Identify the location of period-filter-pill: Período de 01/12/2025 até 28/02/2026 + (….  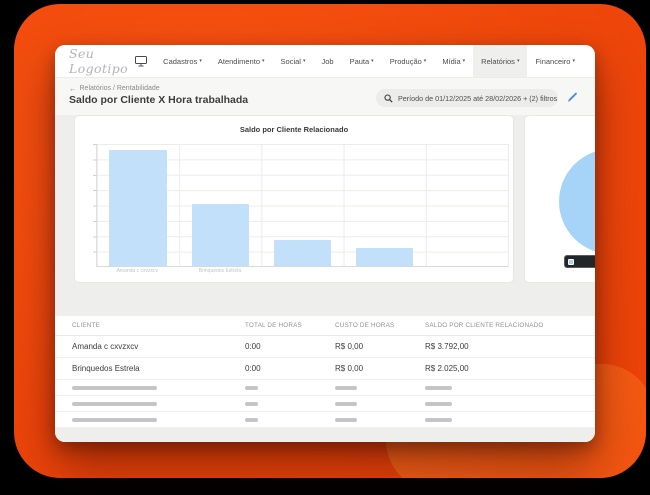
(467, 98).